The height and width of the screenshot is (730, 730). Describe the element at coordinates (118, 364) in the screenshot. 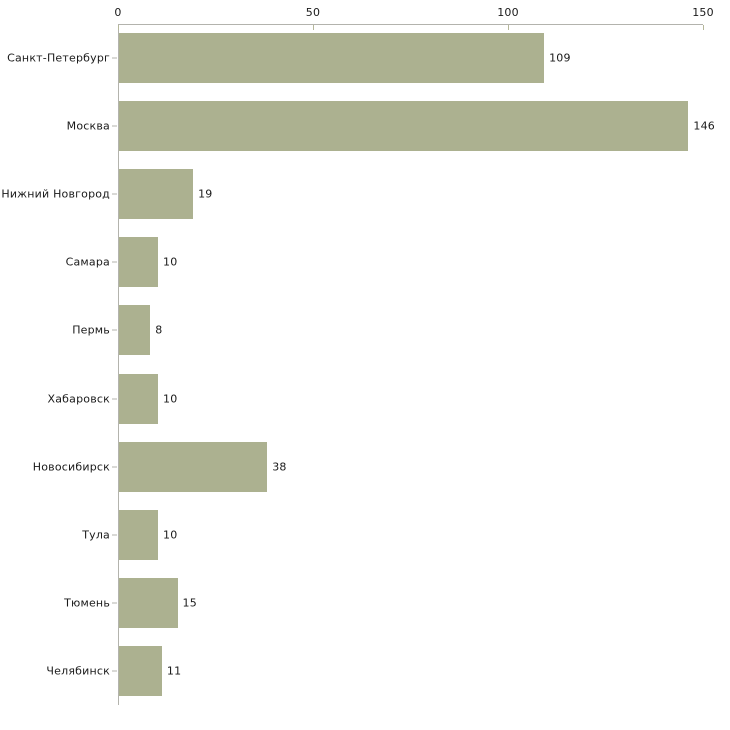

I see `y-axis-line` at that location.